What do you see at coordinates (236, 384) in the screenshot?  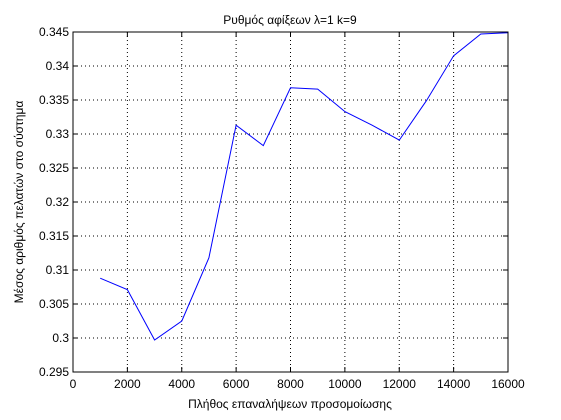 I see `x-tick-label: 6000` at bounding box center [236, 384].